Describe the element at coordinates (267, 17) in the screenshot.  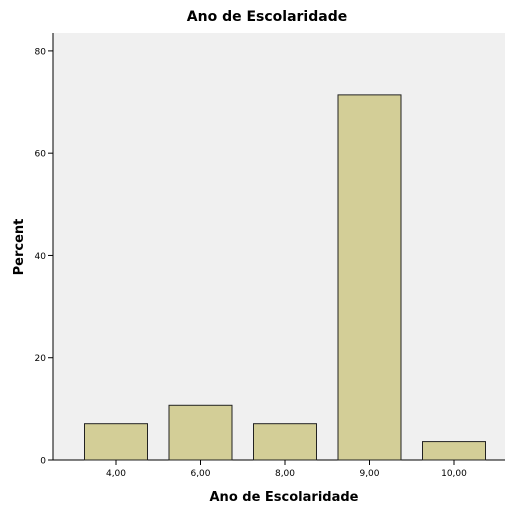
I see `chart-title: Ano de Escolaridade` at that location.